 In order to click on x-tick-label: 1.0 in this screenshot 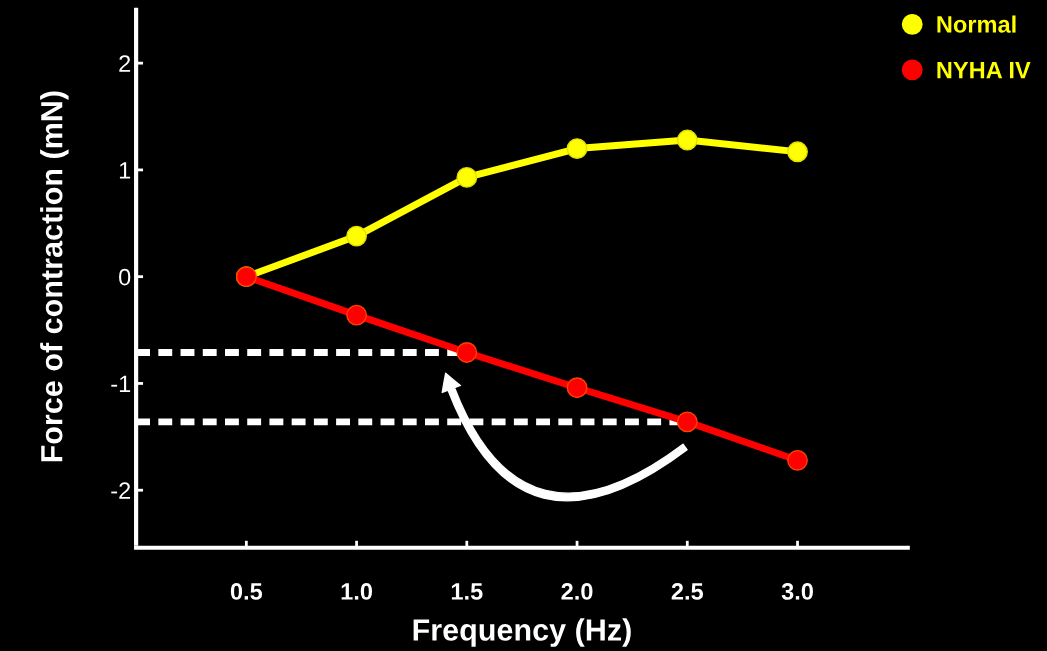, I will do `click(357, 591)`.